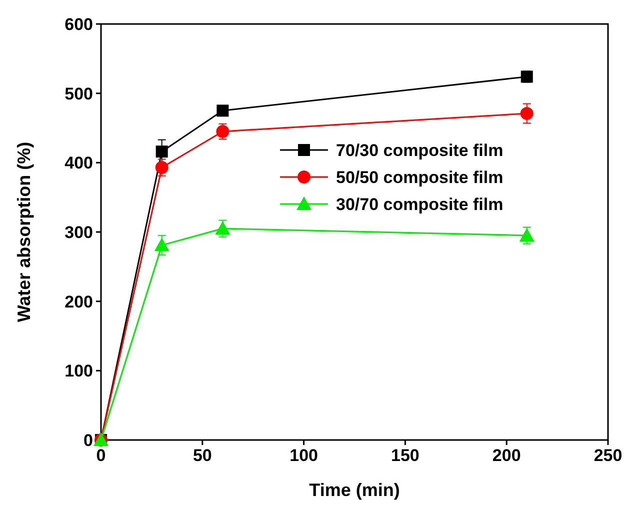  Describe the element at coordinates (405, 455) in the screenshot. I see `x-tick-label: 150` at that location.